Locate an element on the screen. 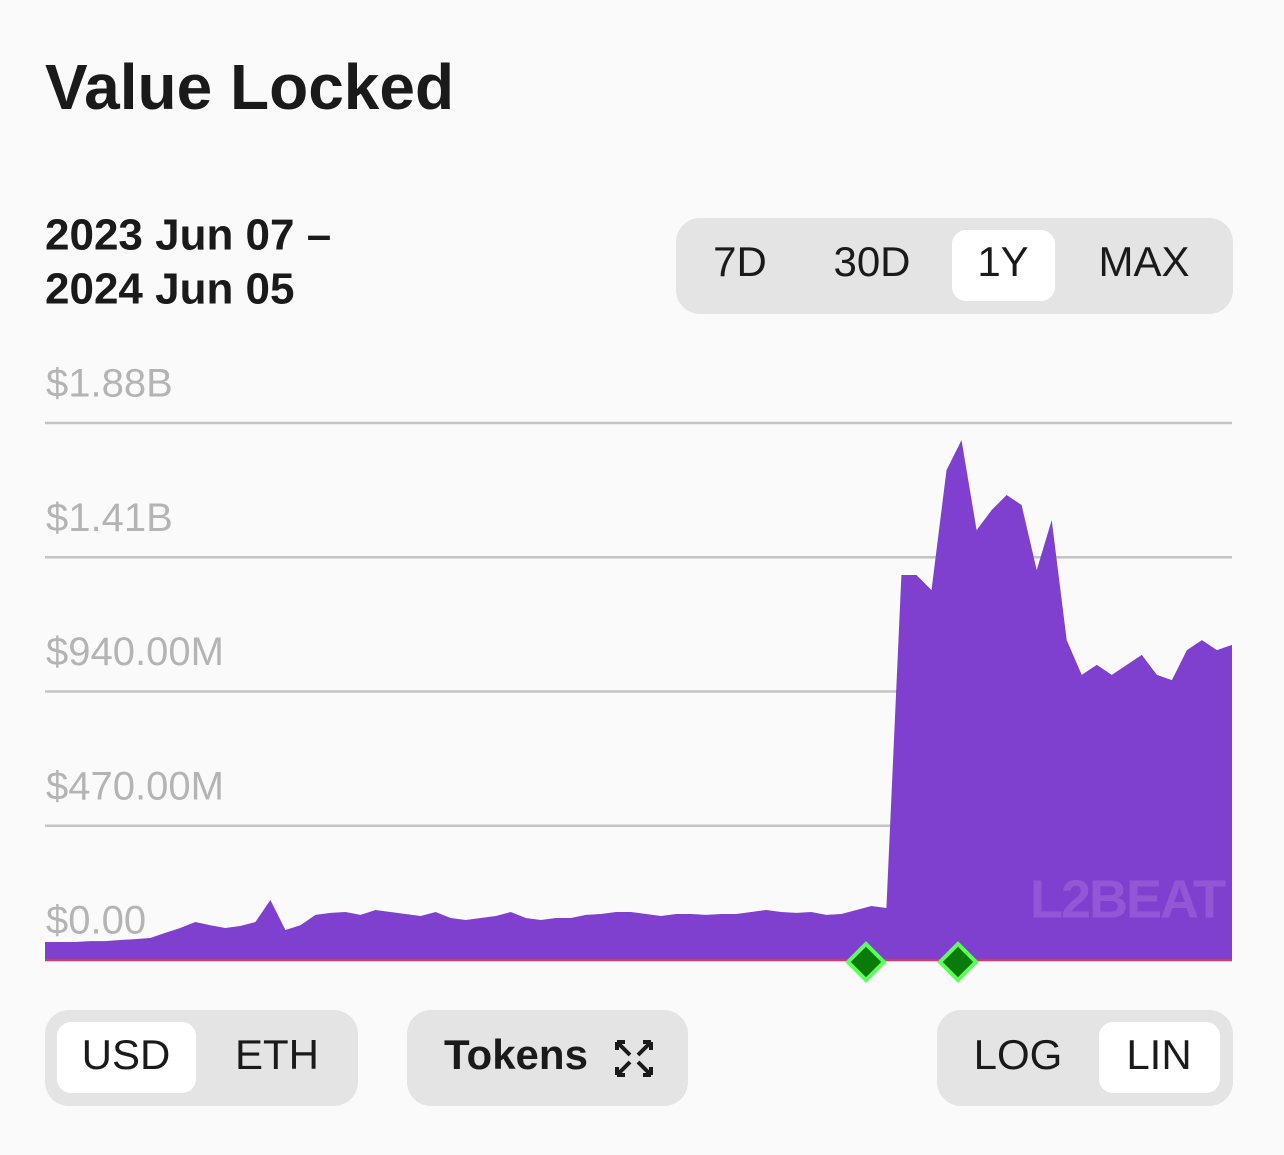 Image resolution: width=1284 pixels, height=1155 pixels. currency-selected is located at coordinates (126, 1057).